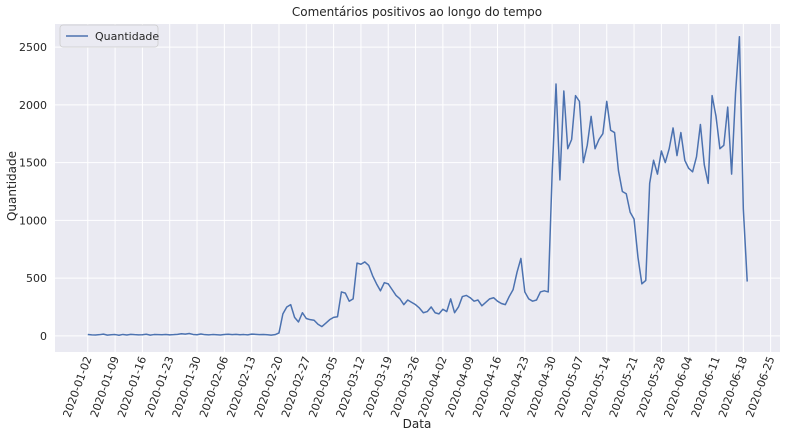 This screenshot has height=435, width=787. I want to click on legend-label: Quantidade, so click(127, 36).